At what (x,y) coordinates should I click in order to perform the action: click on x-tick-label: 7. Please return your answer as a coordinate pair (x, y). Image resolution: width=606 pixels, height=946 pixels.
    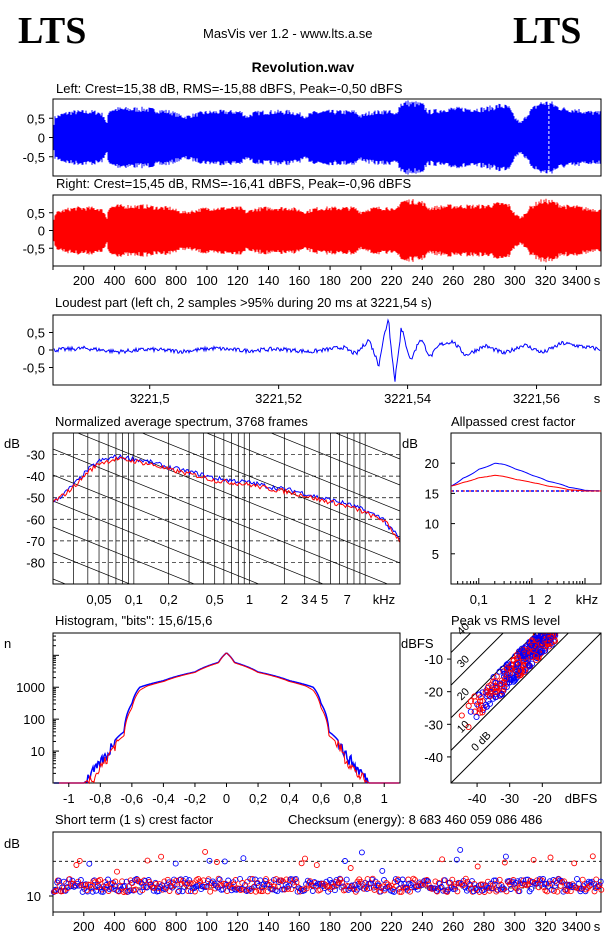
    Looking at the image, I should click on (347, 599).